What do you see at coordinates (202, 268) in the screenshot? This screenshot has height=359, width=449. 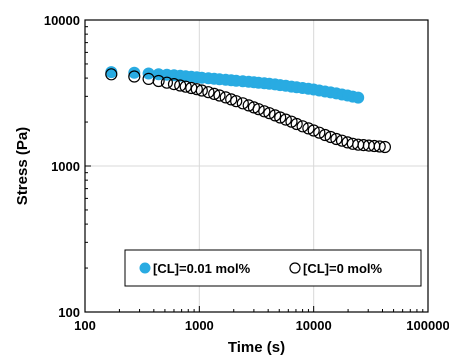 I see `legend-label-cl001: [CL]=0.01 mol%` at bounding box center [202, 268].